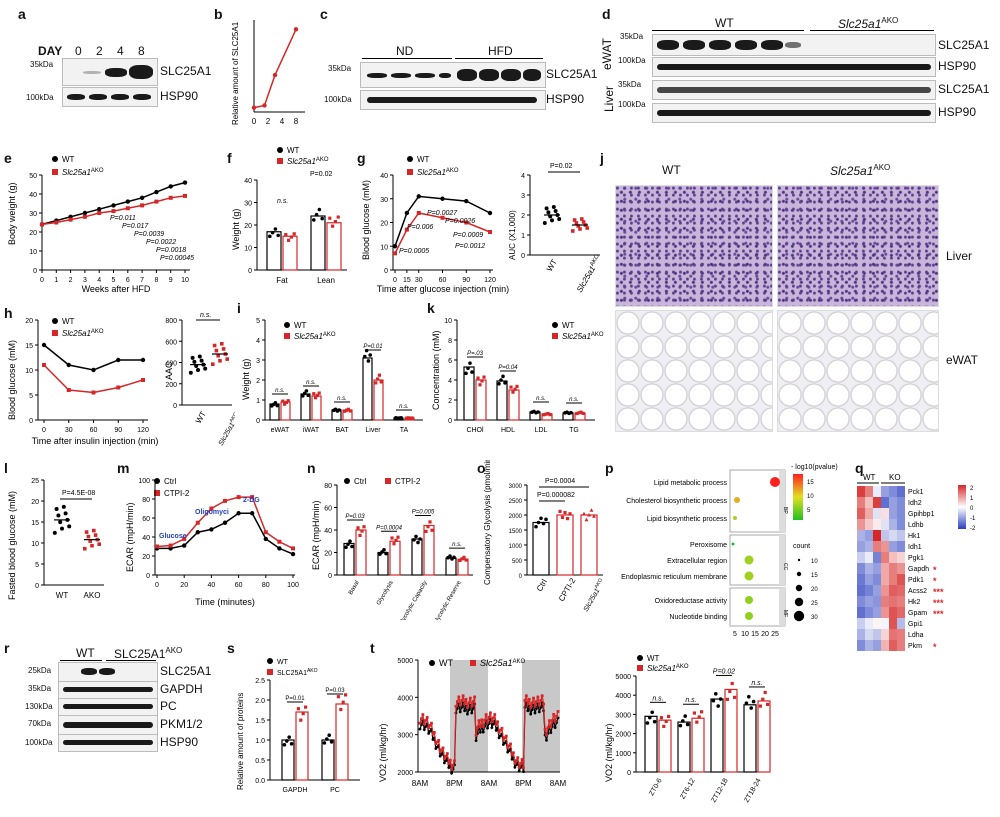  Describe the element at coordinates (280, 430) in the screenshot. I see `tick-label: eWAT` at that location.